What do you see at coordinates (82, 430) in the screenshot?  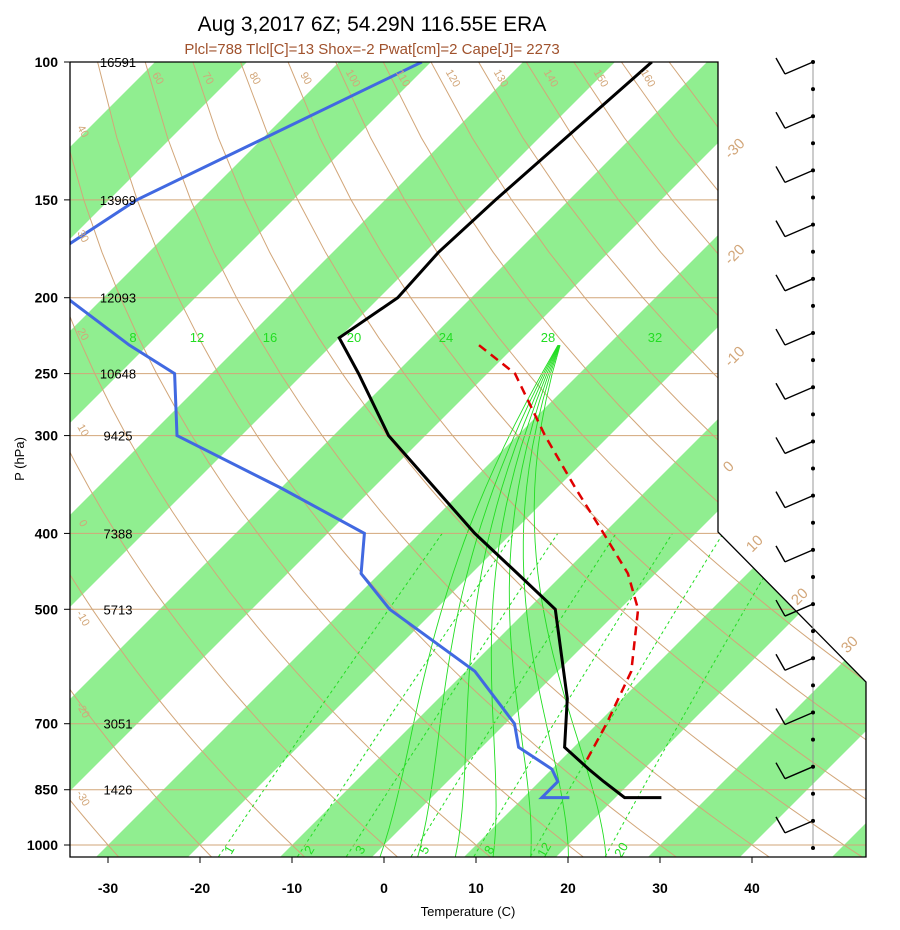 I see `dry-adiabat-left-label: 10` at bounding box center [82, 430].